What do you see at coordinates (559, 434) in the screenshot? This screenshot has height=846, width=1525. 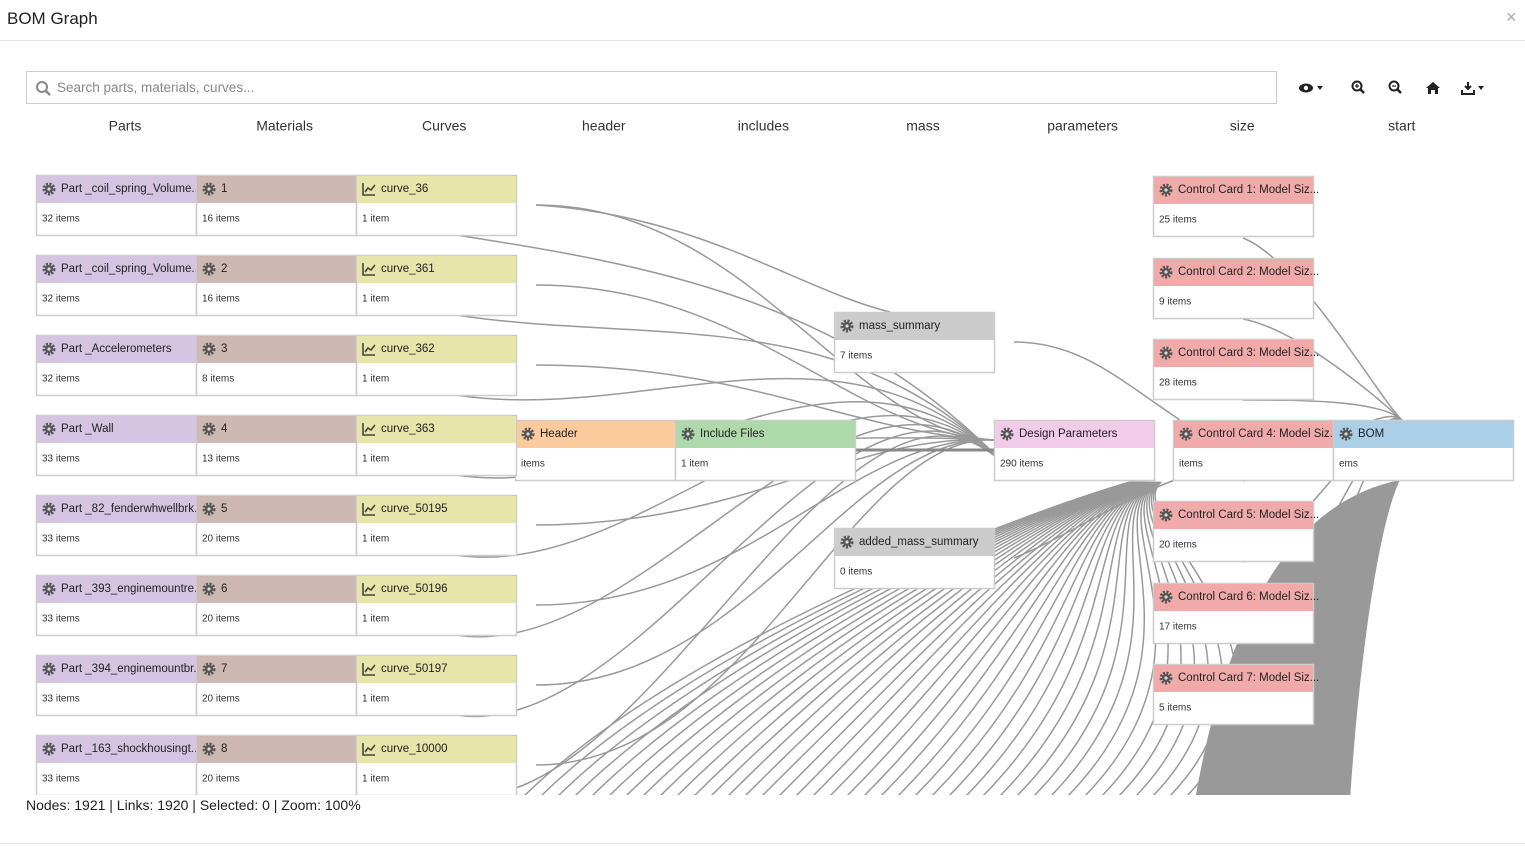 I see `node-title: Header` at bounding box center [559, 434].